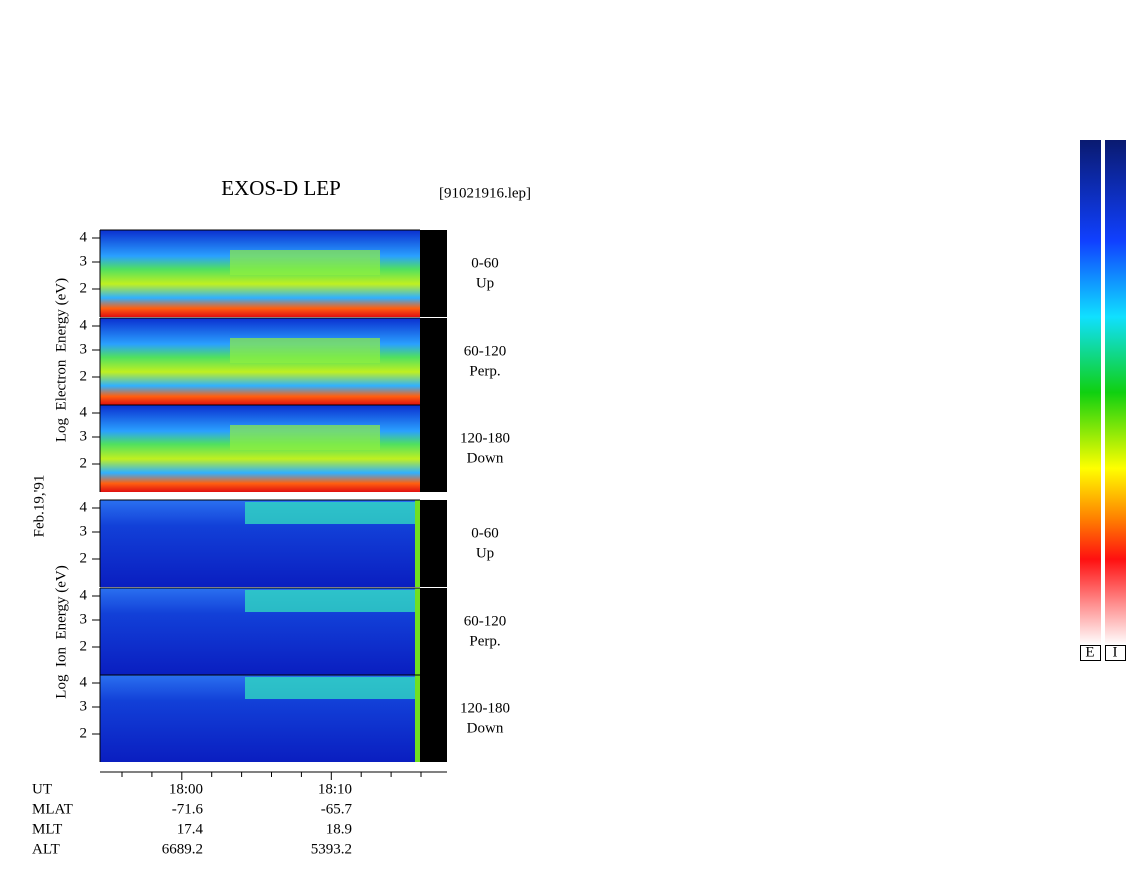  What do you see at coordinates (337, 809) in the screenshot?
I see `row-value: -65.7` at bounding box center [337, 809].